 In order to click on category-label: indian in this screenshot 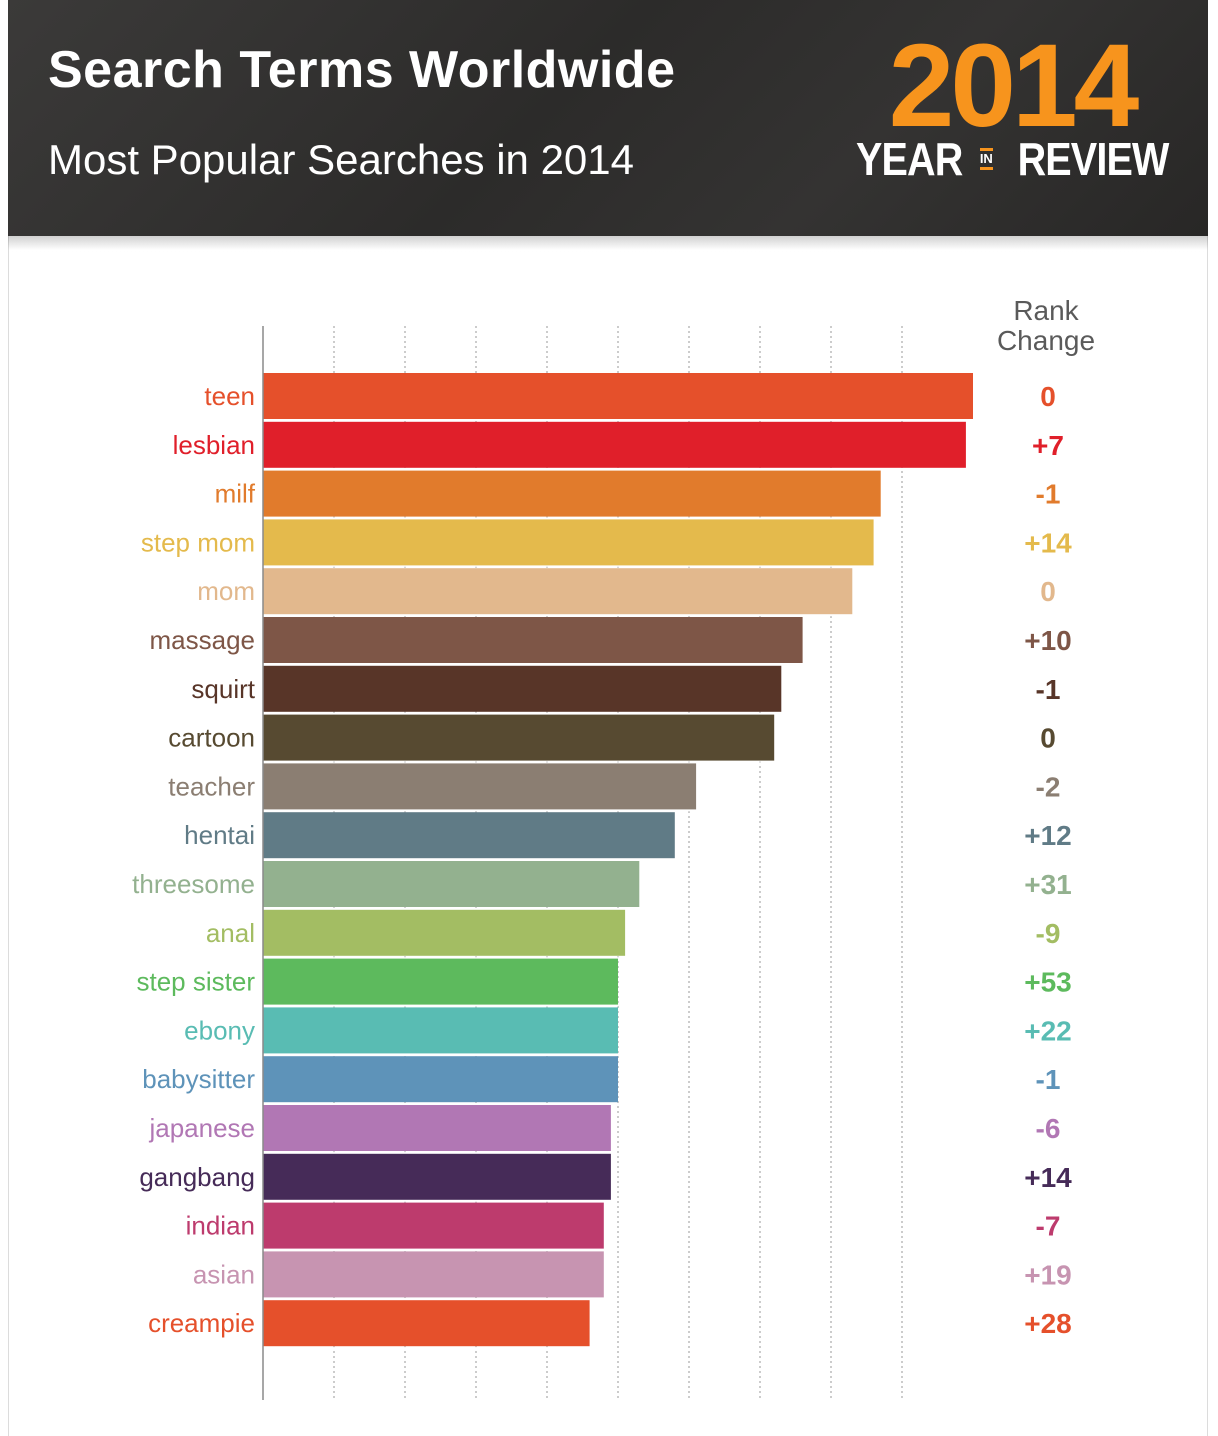, I will do `click(220, 1226)`.